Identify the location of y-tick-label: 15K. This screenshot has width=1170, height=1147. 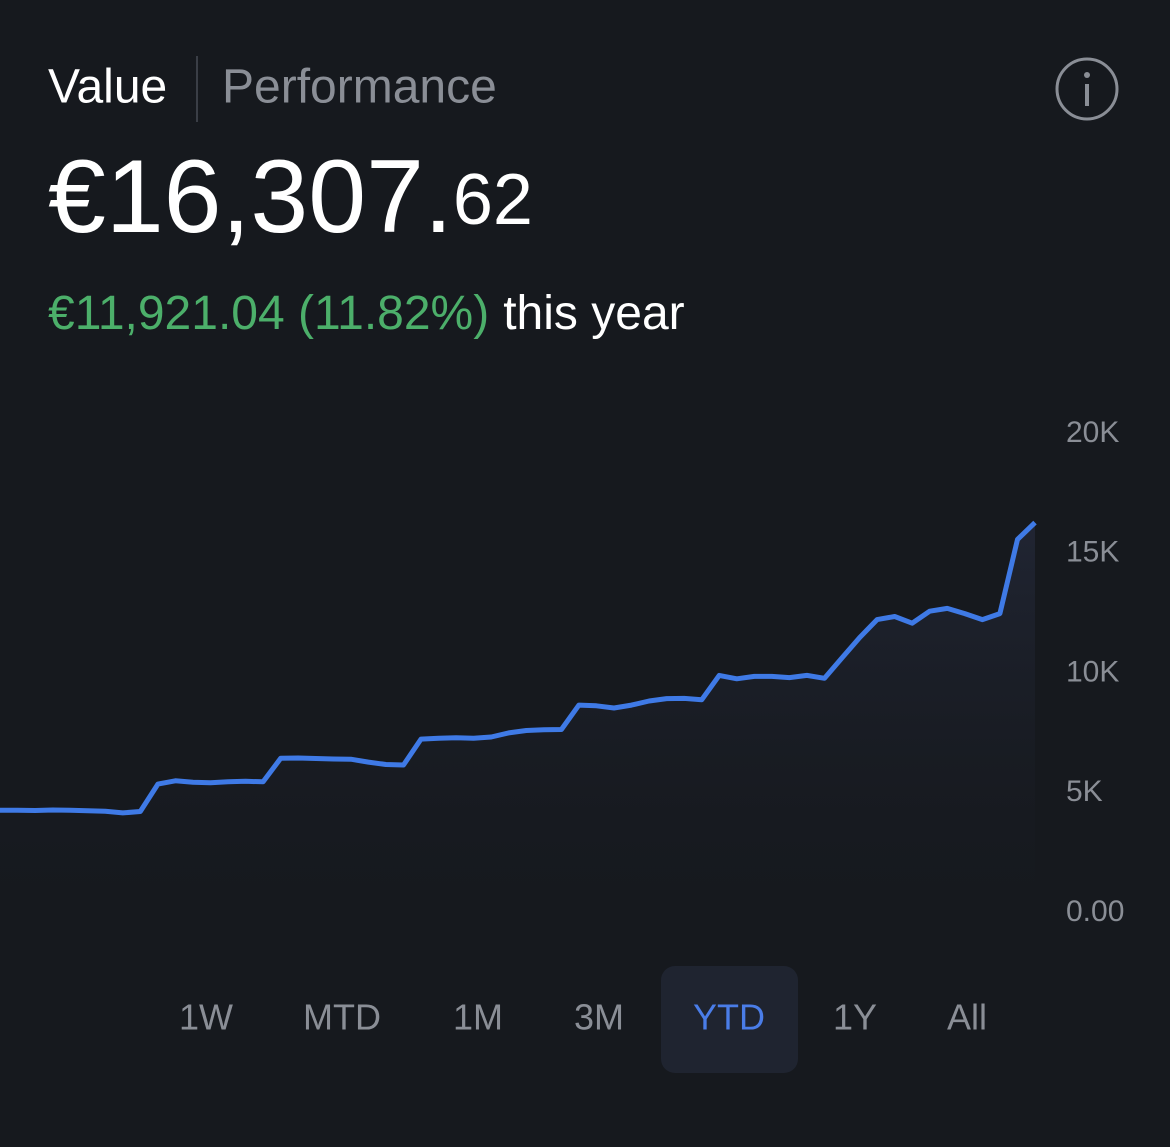
(1092, 552).